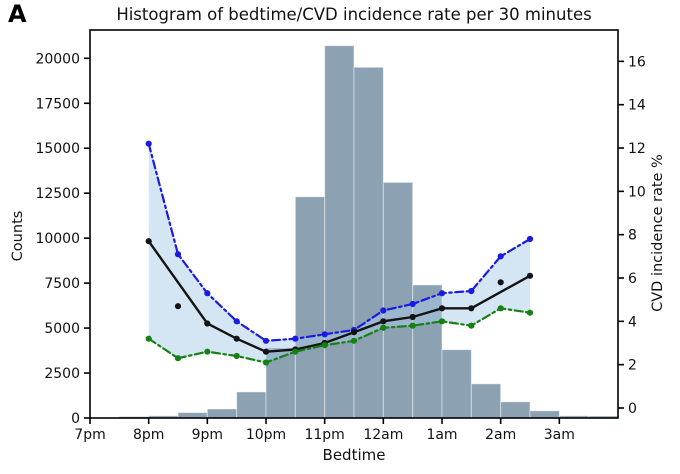 The width and height of the screenshot is (680, 474). I want to click on y-right-tick-label: 6, so click(632, 279).